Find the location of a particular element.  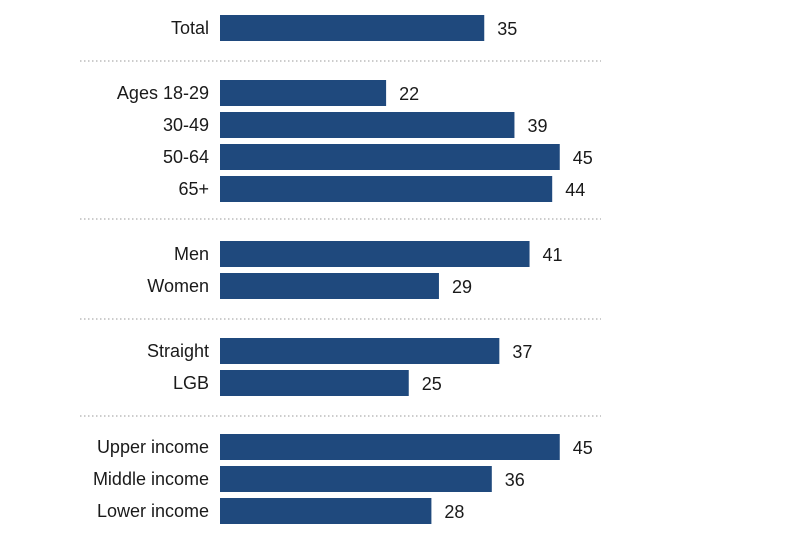

category-label-total: Total is located at coordinates (190, 28).